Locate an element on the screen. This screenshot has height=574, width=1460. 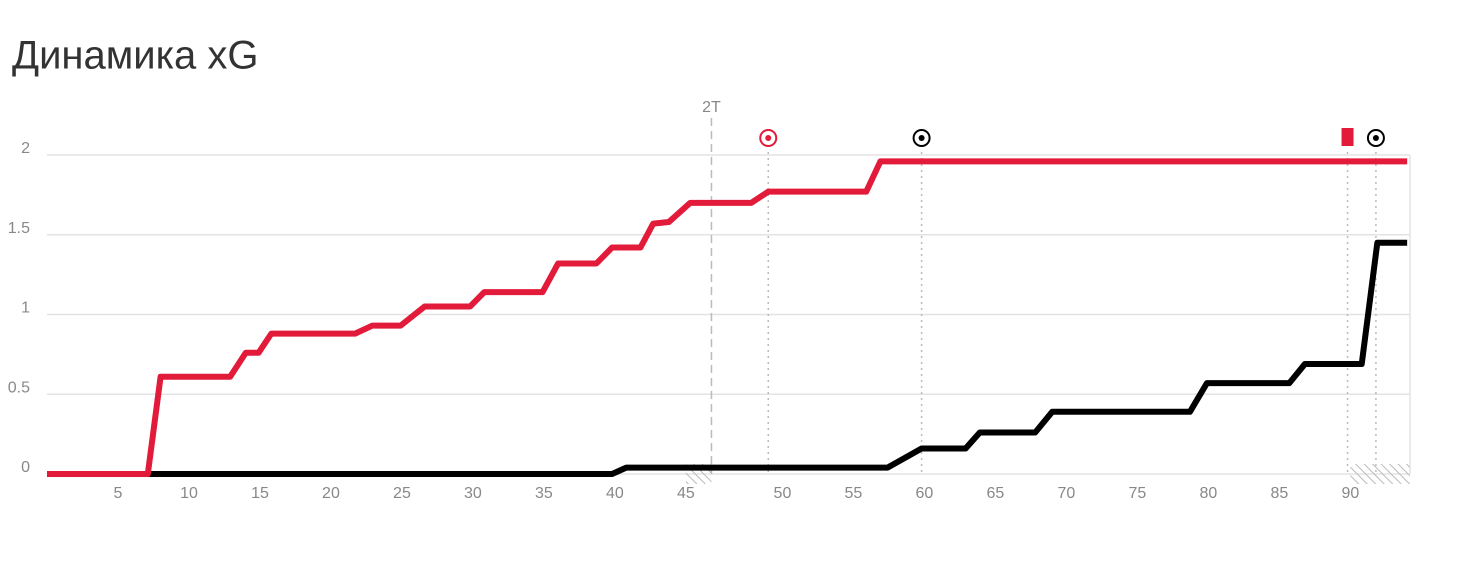
halftime-label: 2T is located at coordinates (711, 107).